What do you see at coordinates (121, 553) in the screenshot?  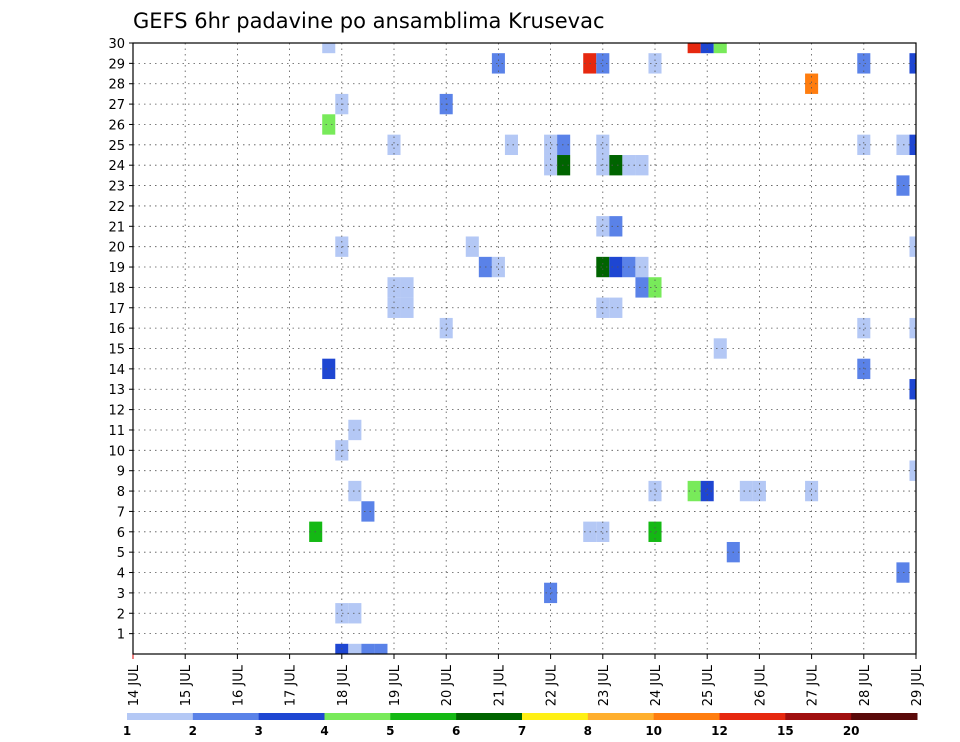 I see `y-tick-label: 5` at bounding box center [121, 553].